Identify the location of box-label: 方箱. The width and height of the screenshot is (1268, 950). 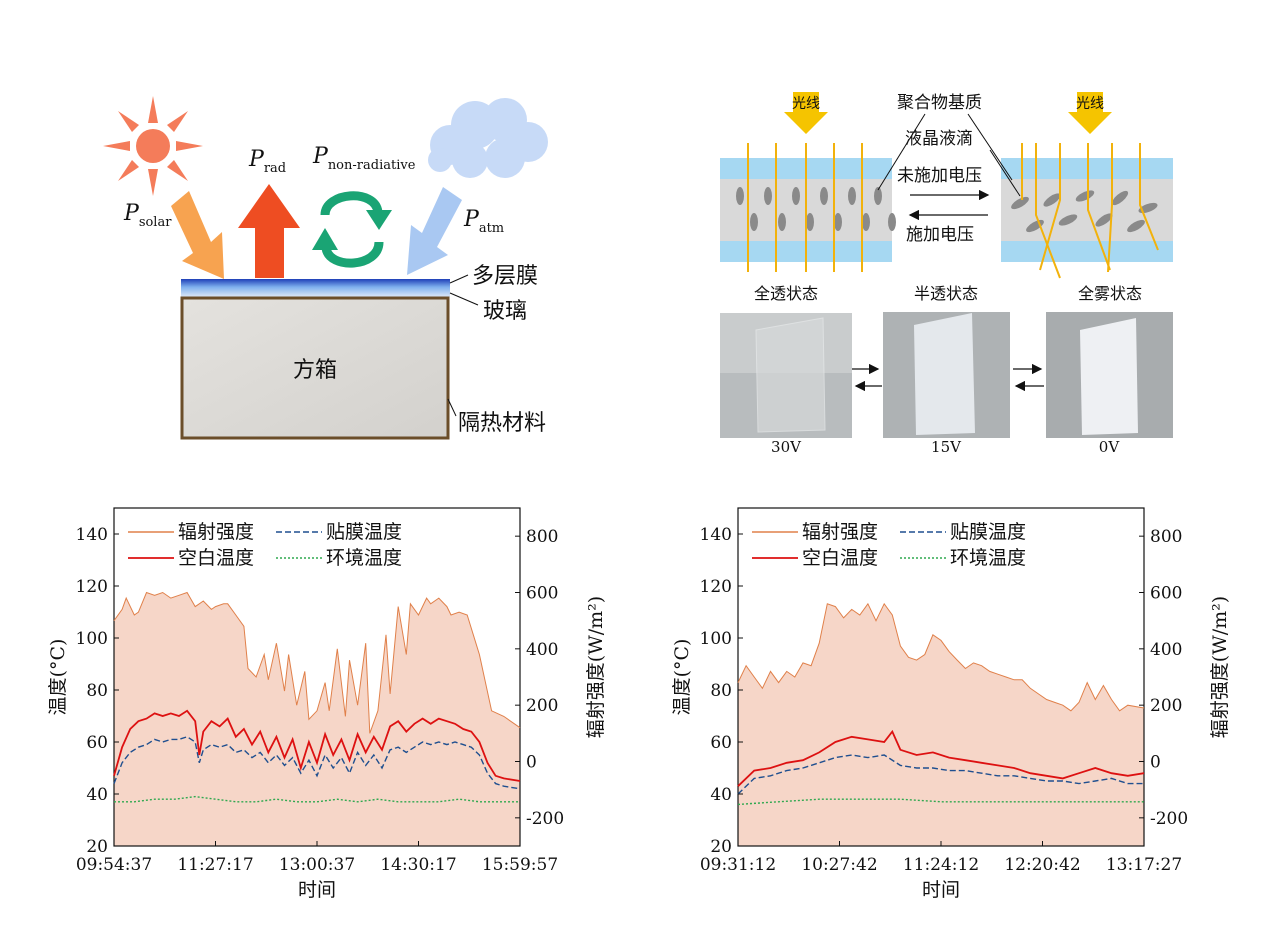
(315, 370).